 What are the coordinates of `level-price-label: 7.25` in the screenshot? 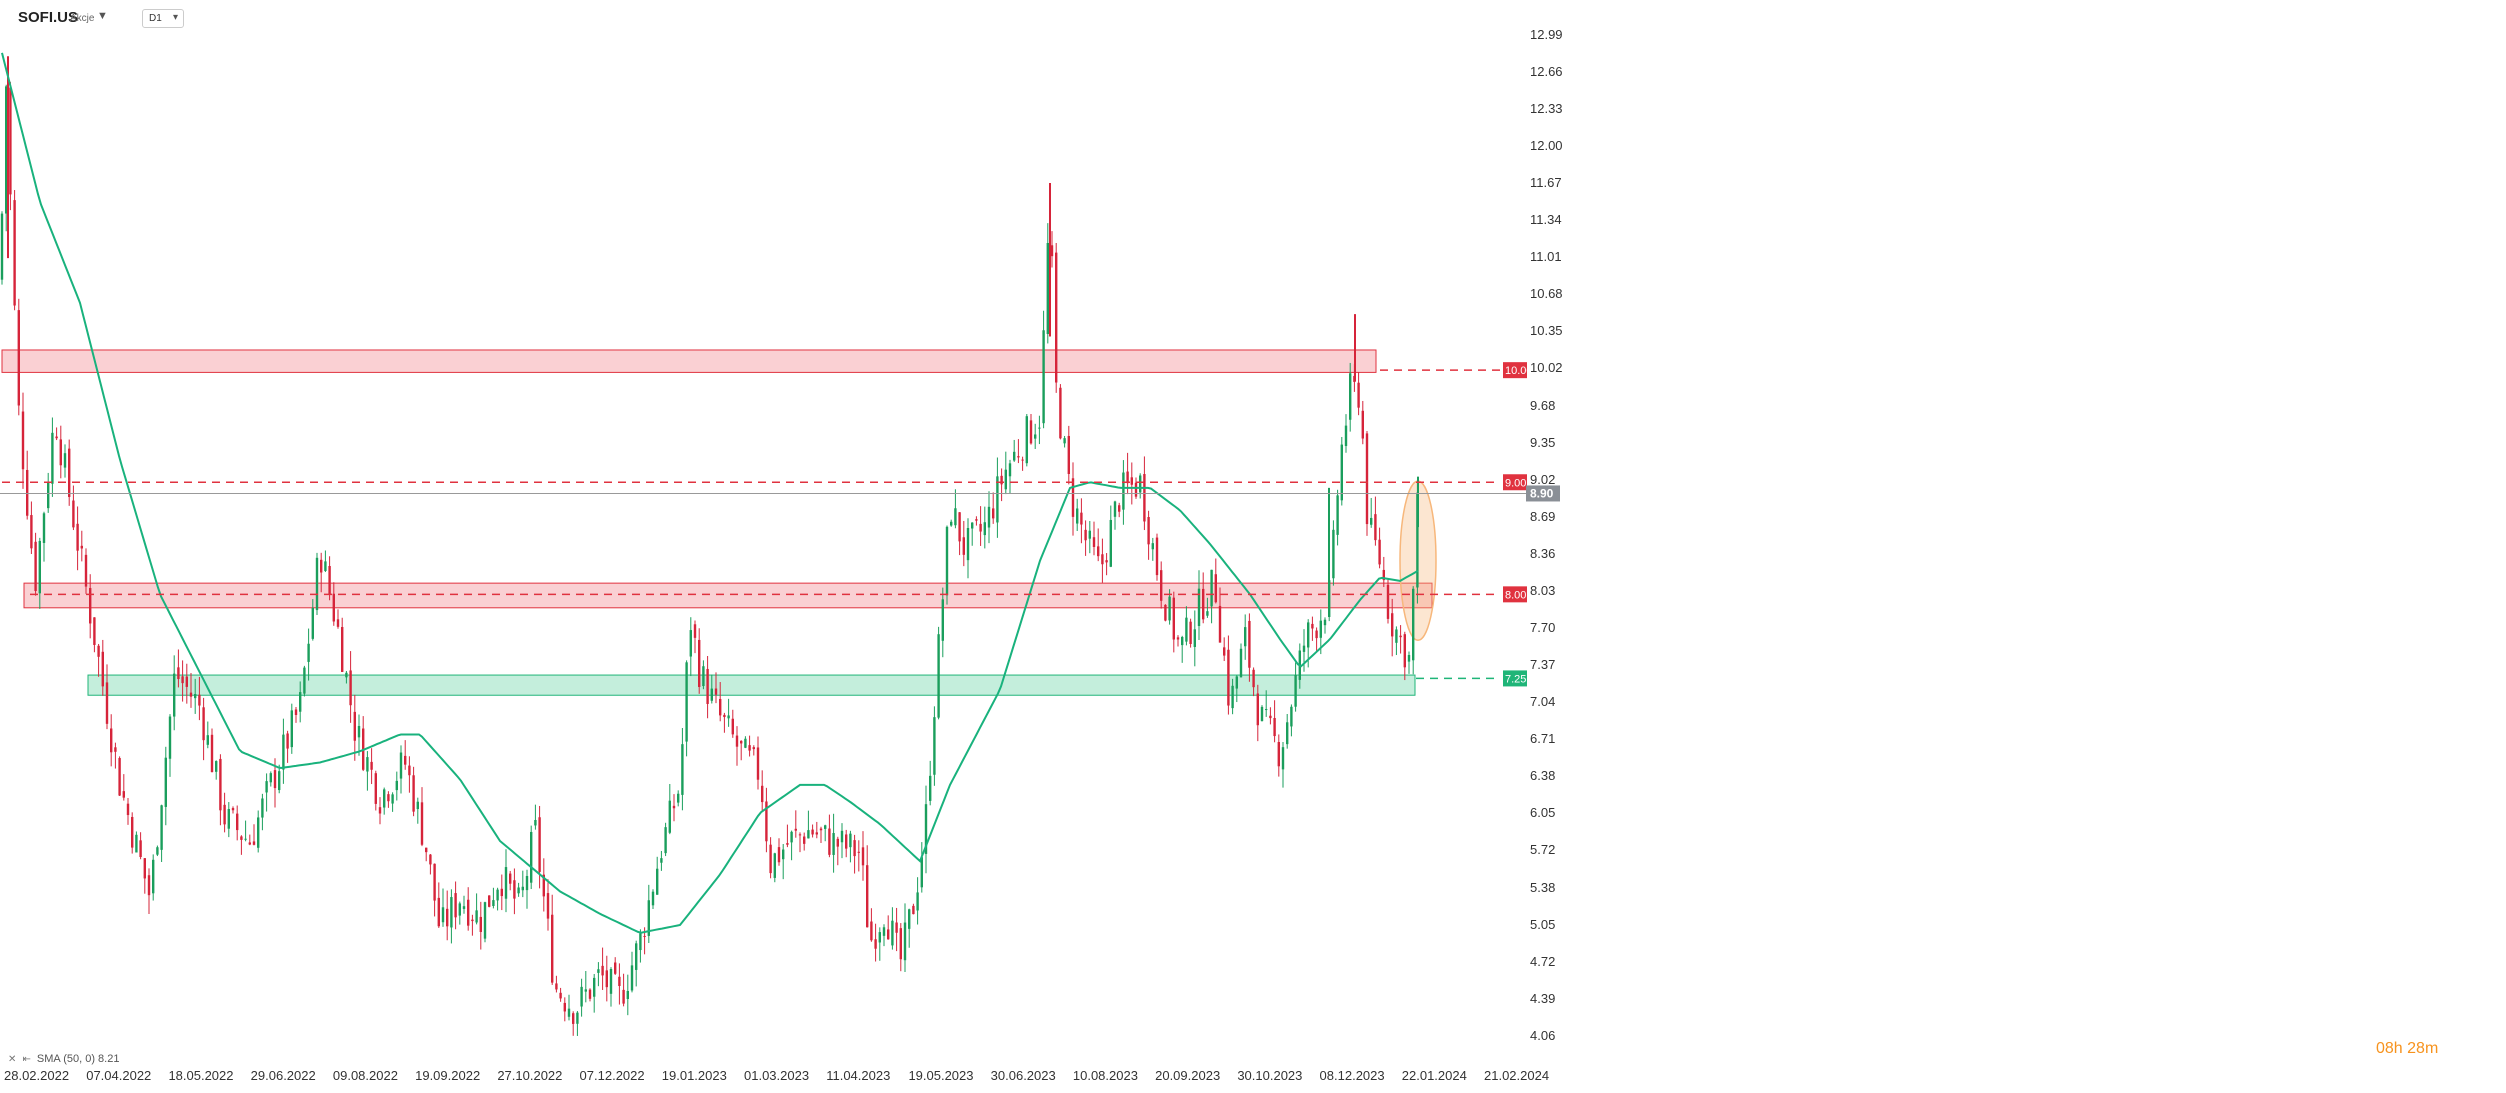 It's located at (1515, 679).